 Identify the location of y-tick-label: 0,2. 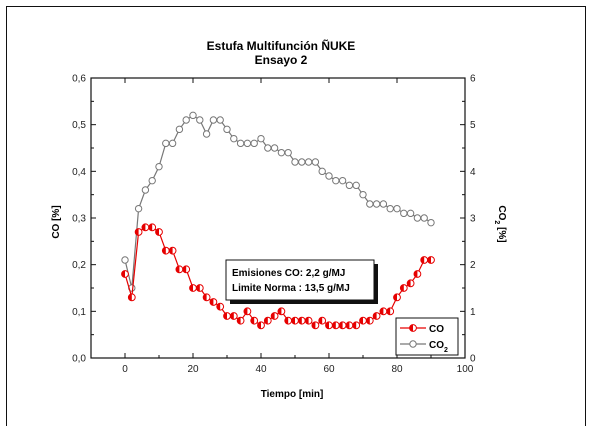
(79, 265).